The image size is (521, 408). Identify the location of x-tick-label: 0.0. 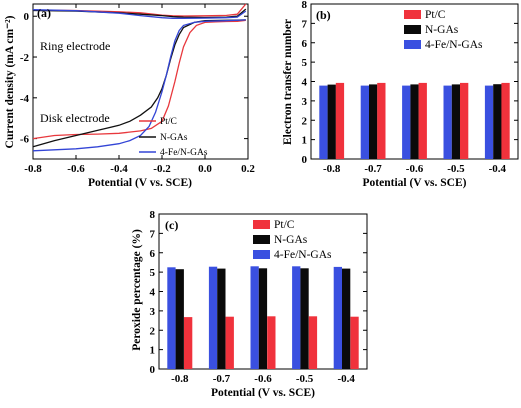
(205, 169).